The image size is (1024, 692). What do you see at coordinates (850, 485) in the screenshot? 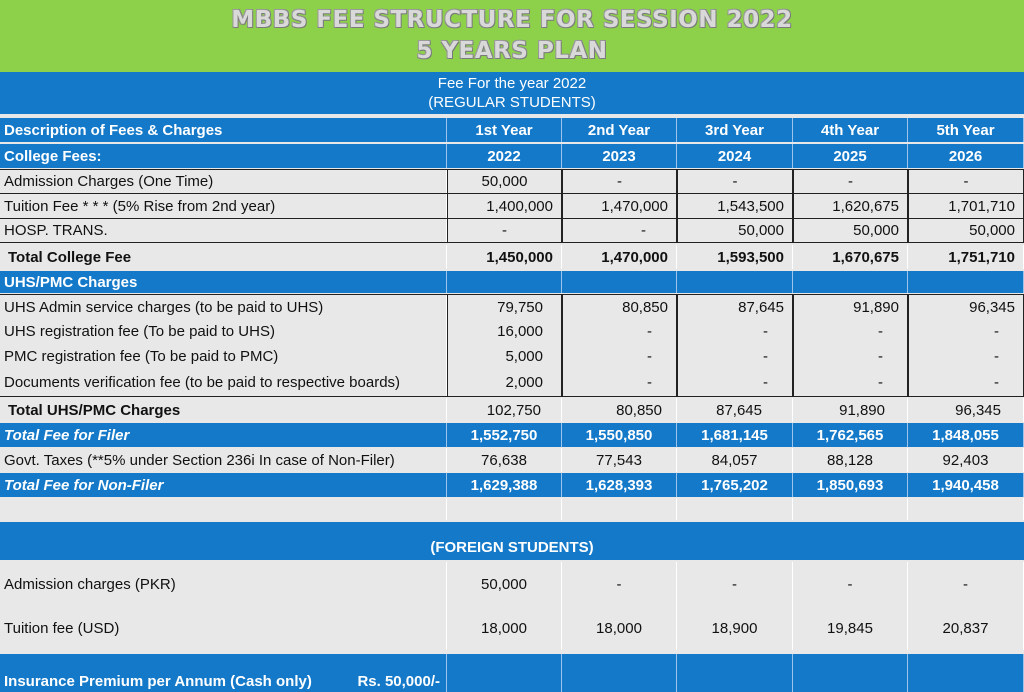
I see `cell-value: 1,850,693` at bounding box center [850, 485].